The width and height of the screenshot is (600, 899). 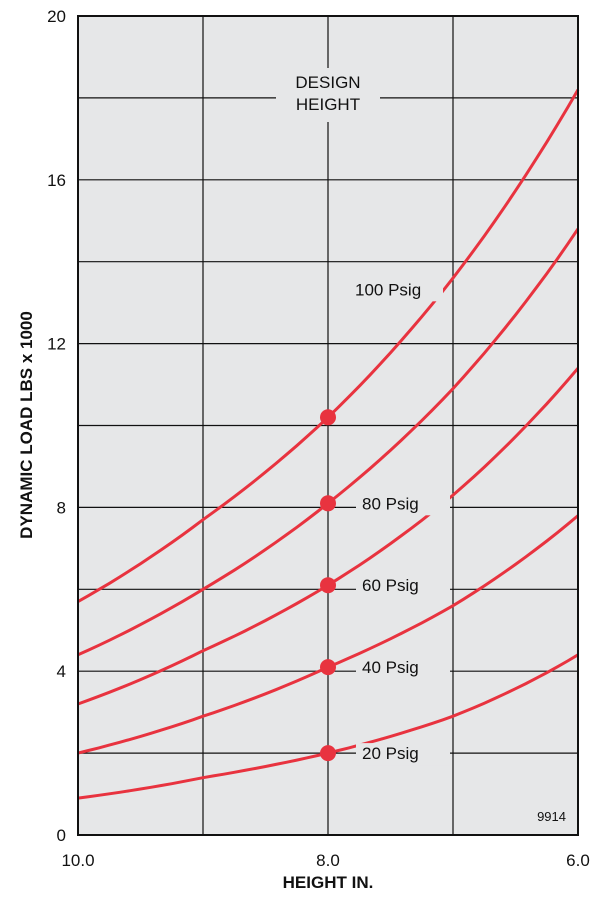 What do you see at coordinates (61, 507) in the screenshot?
I see `y-tick-label: 8` at bounding box center [61, 507].